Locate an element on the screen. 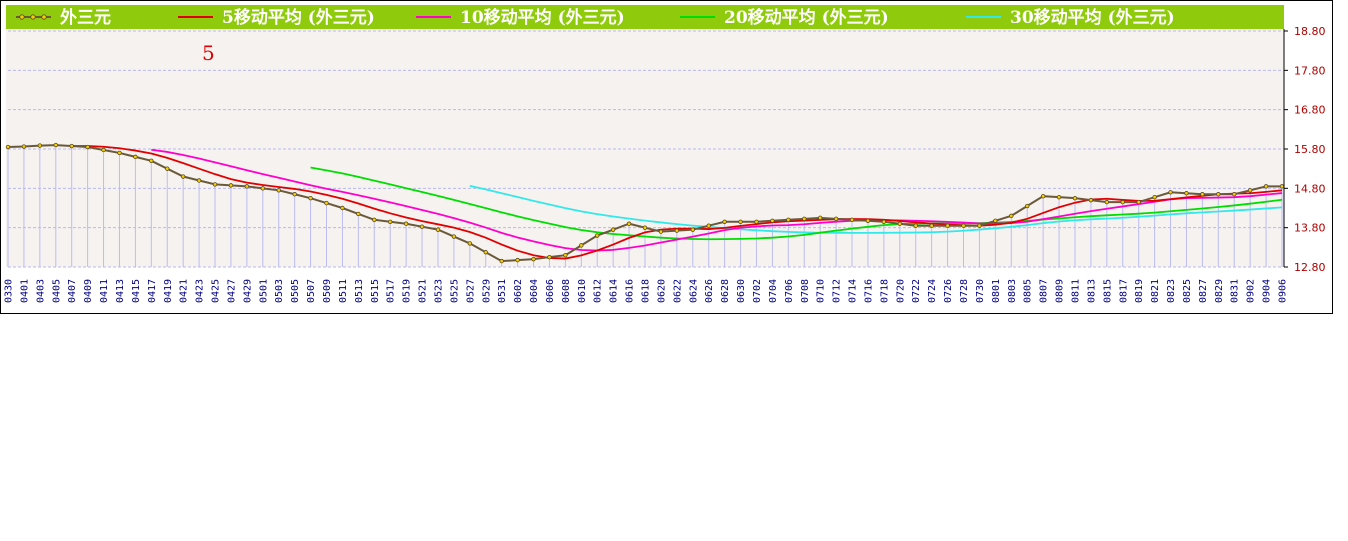  x-tick-label: 0825 is located at coordinates (1187, 291).